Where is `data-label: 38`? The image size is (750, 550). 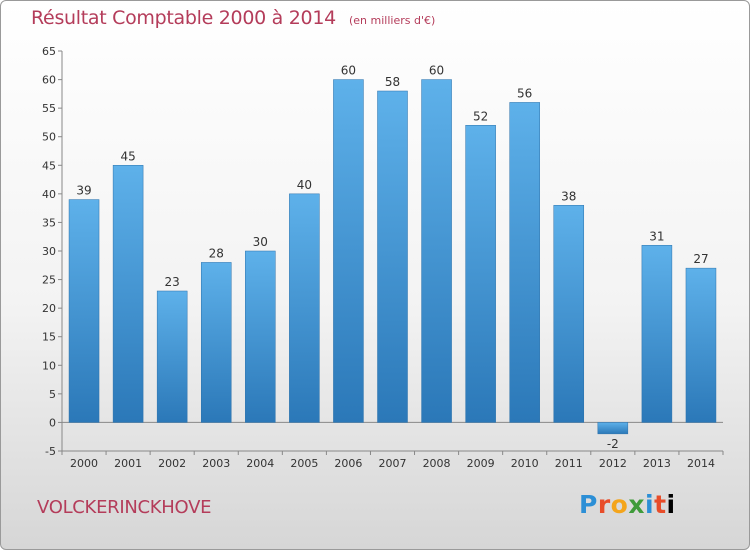 data-label: 38 is located at coordinates (568, 196).